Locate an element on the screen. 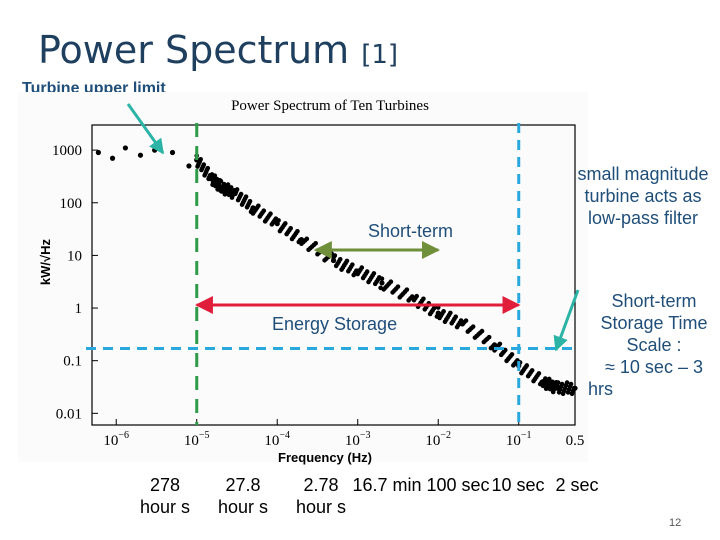  x-axis-label: Frequency (Hz) is located at coordinates (325, 457).